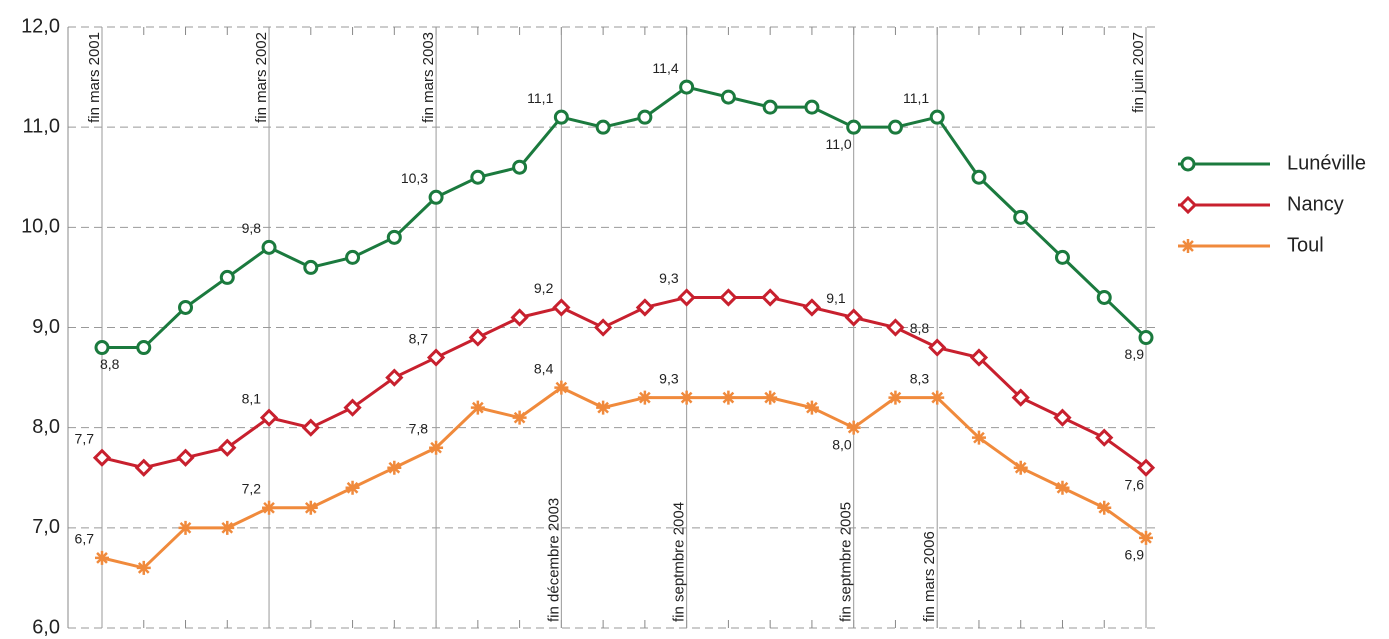 This screenshot has height=639, width=1389. Describe the element at coordinates (669, 378) in the screenshot. I see `annotation: 9,3` at that location.